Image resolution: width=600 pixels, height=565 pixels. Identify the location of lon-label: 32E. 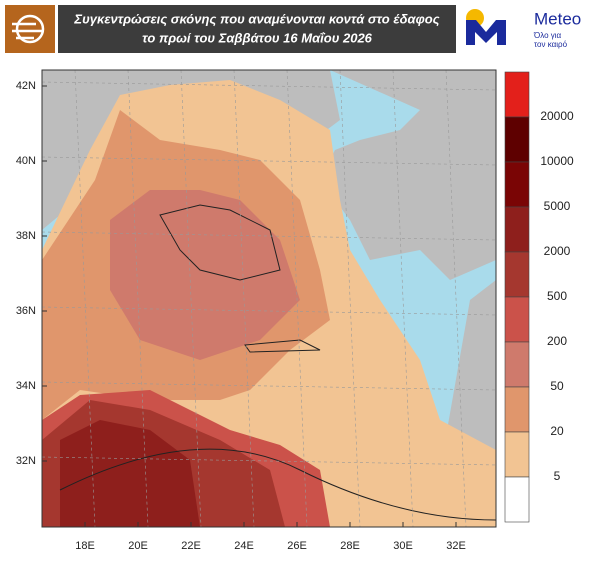
(456, 546).